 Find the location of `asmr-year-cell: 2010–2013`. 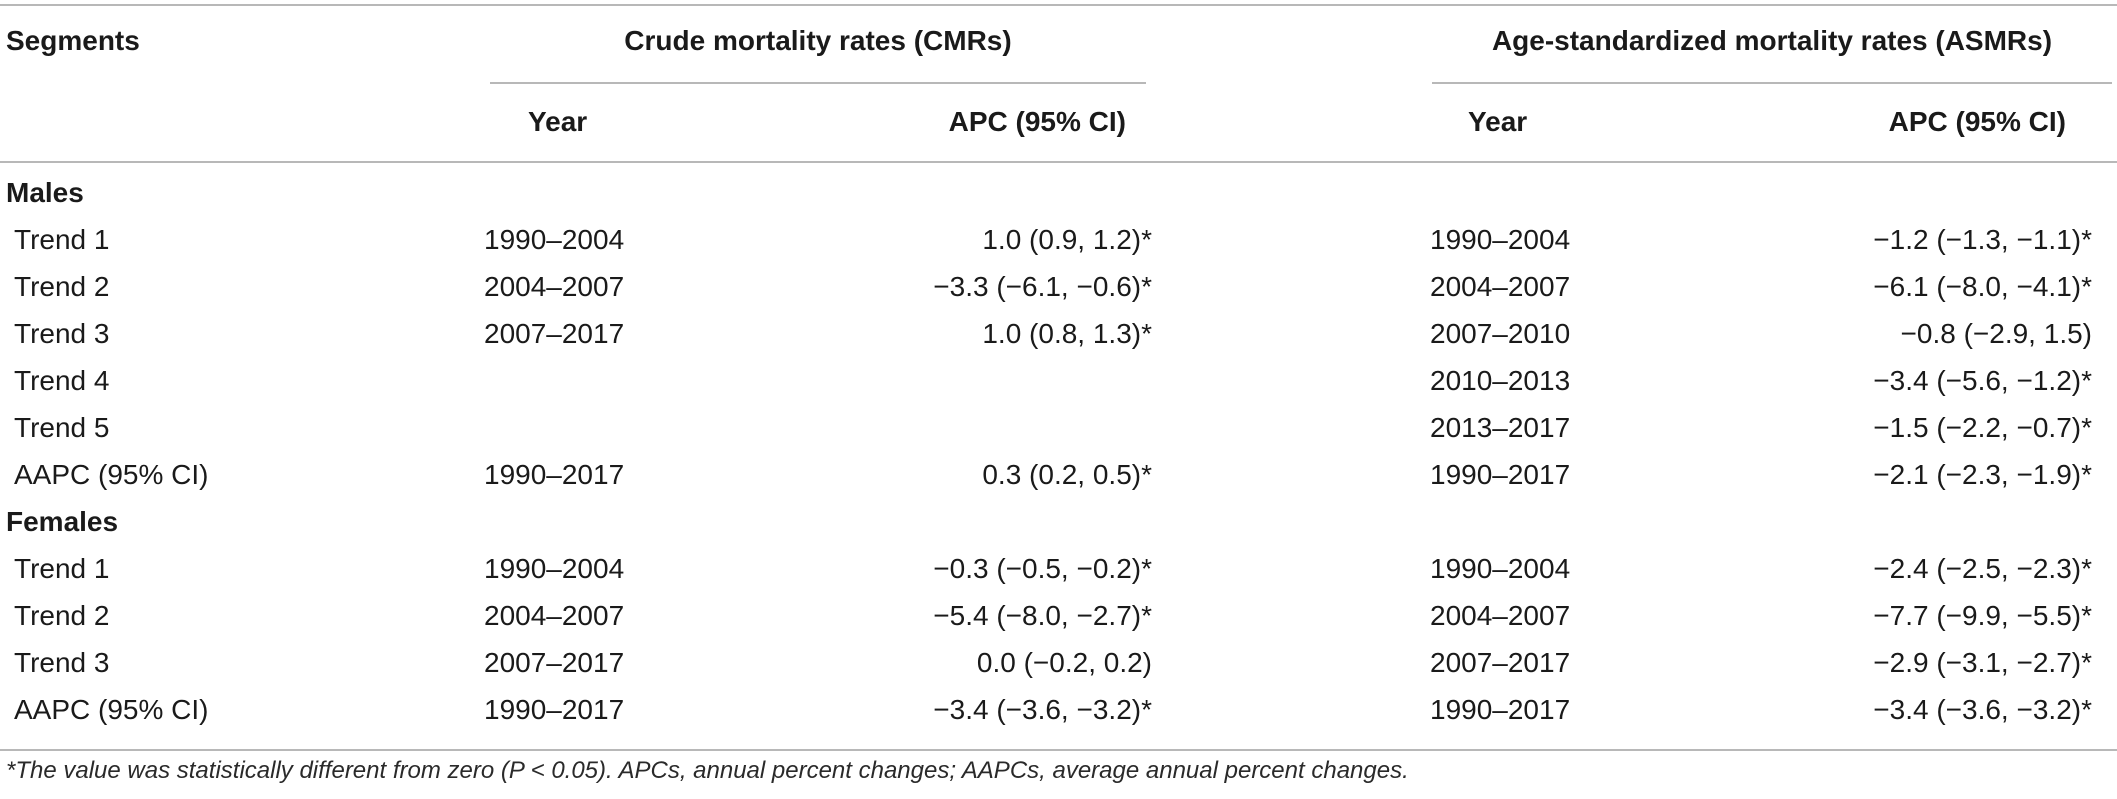

asmr-year-cell: 2010–2013 is located at coordinates (1500, 380).